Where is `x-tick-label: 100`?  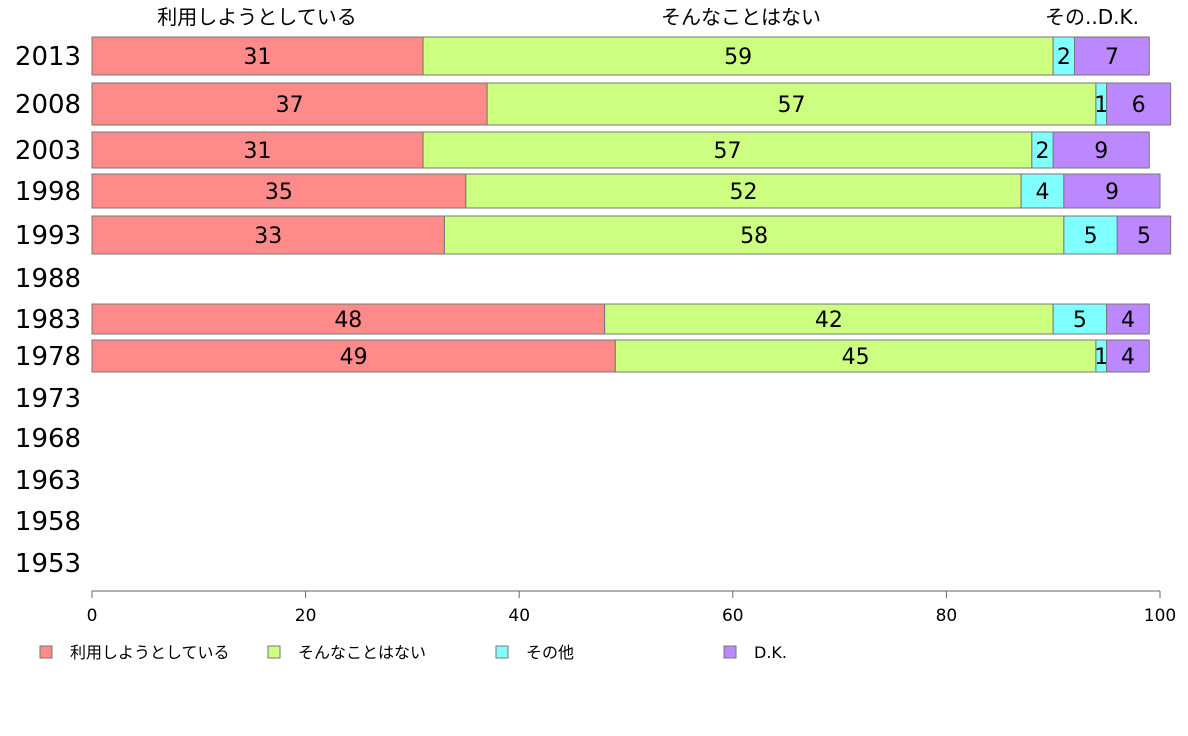 x-tick-label: 100 is located at coordinates (1160, 616).